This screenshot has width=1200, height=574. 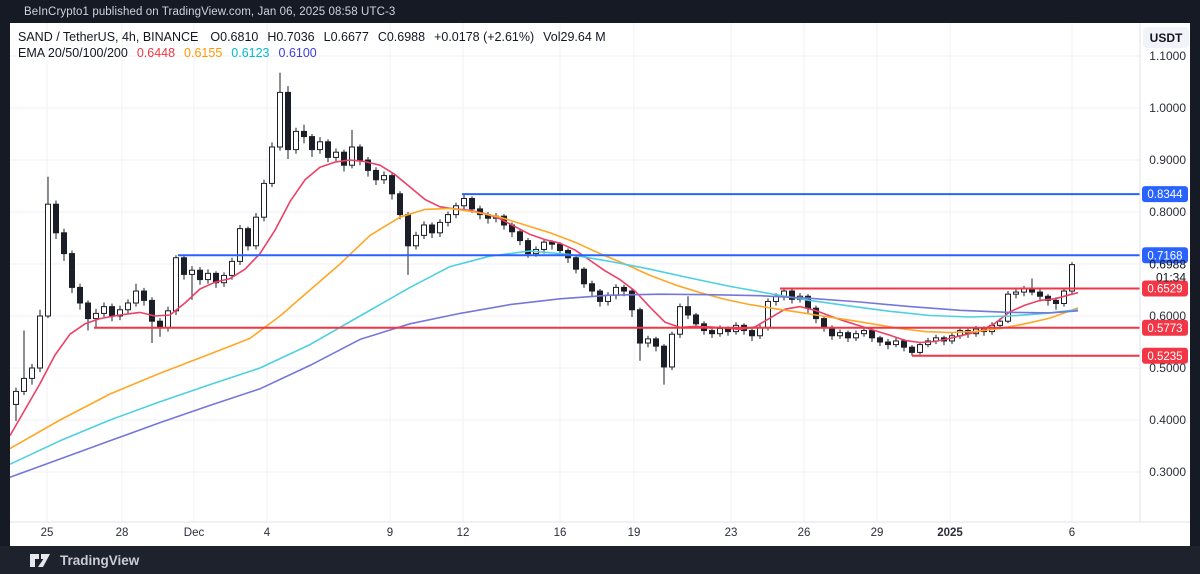 What do you see at coordinates (194, 533) in the screenshot?
I see `svg-text: Dec` at bounding box center [194, 533].